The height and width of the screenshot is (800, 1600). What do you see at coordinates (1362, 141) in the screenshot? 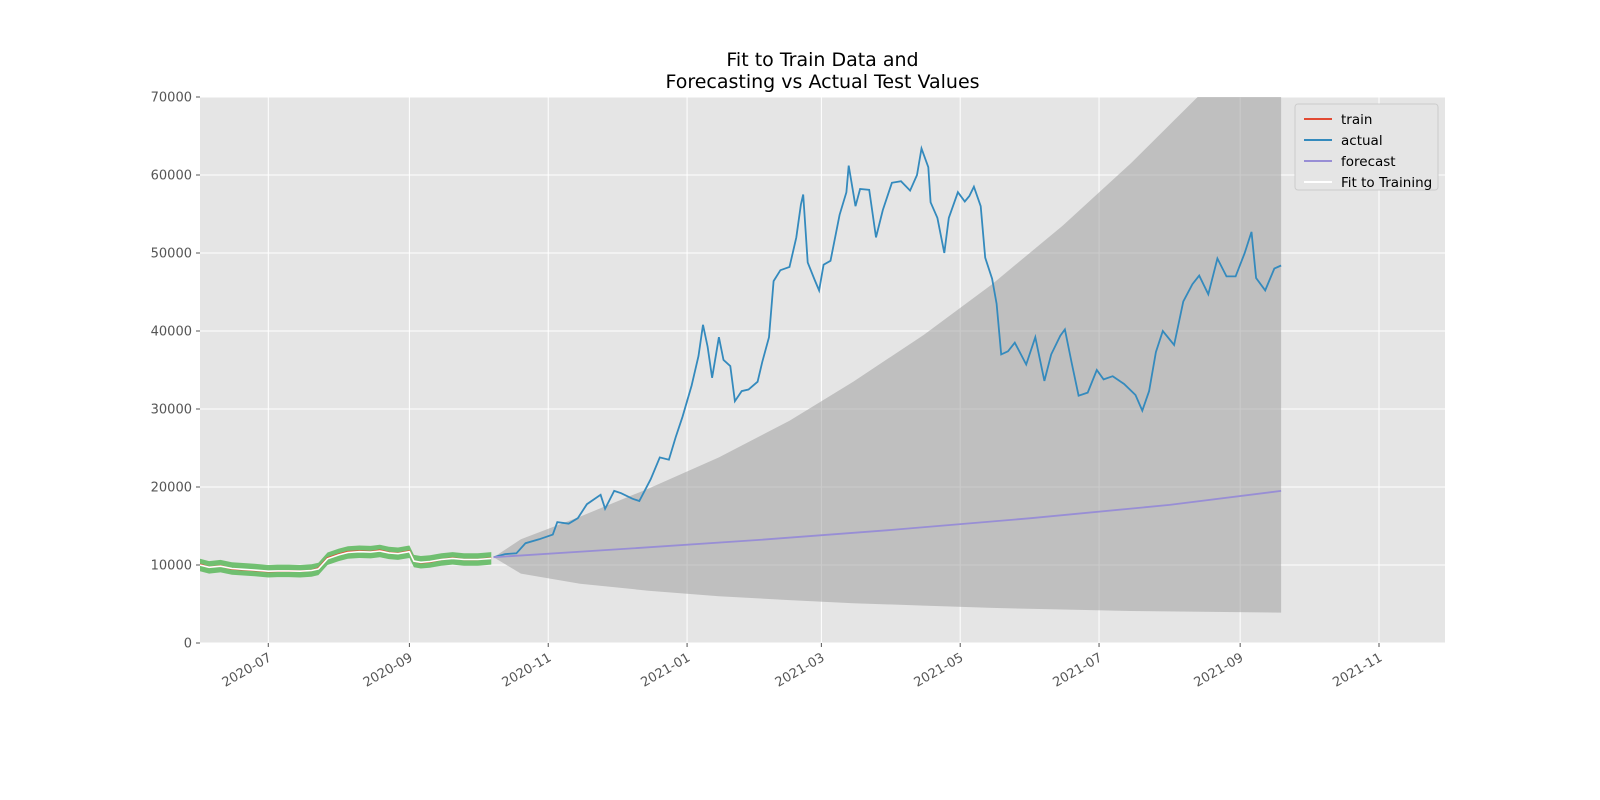
I see `legend-label: actual` at bounding box center [1362, 141].